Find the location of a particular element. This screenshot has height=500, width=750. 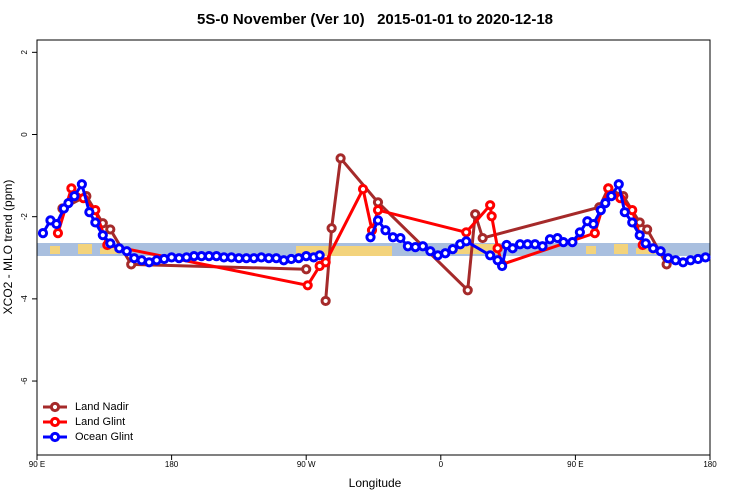

x-axis-label: Longitude is located at coordinates (375, 483).